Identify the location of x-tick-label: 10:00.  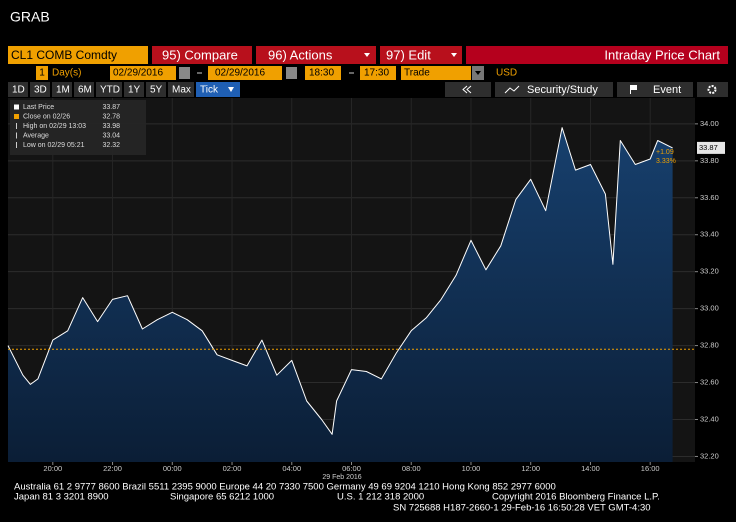
(471, 468).